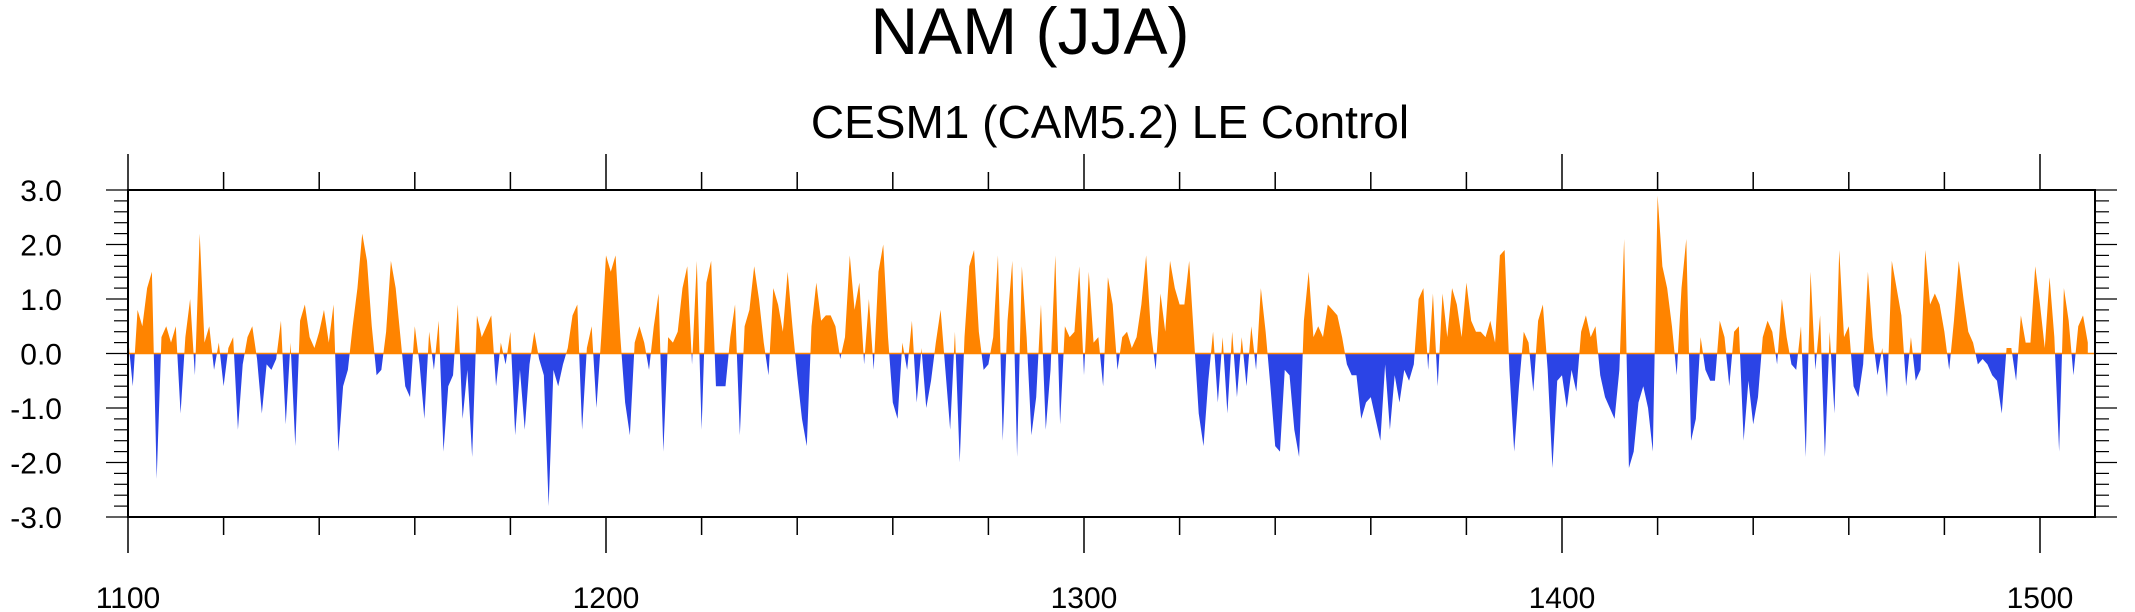 The width and height of the screenshot is (2135, 612). What do you see at coordinates (41, 355) in the screenshot?
I see `y-tick-label: 0.0` at bounding box center [41, 355].